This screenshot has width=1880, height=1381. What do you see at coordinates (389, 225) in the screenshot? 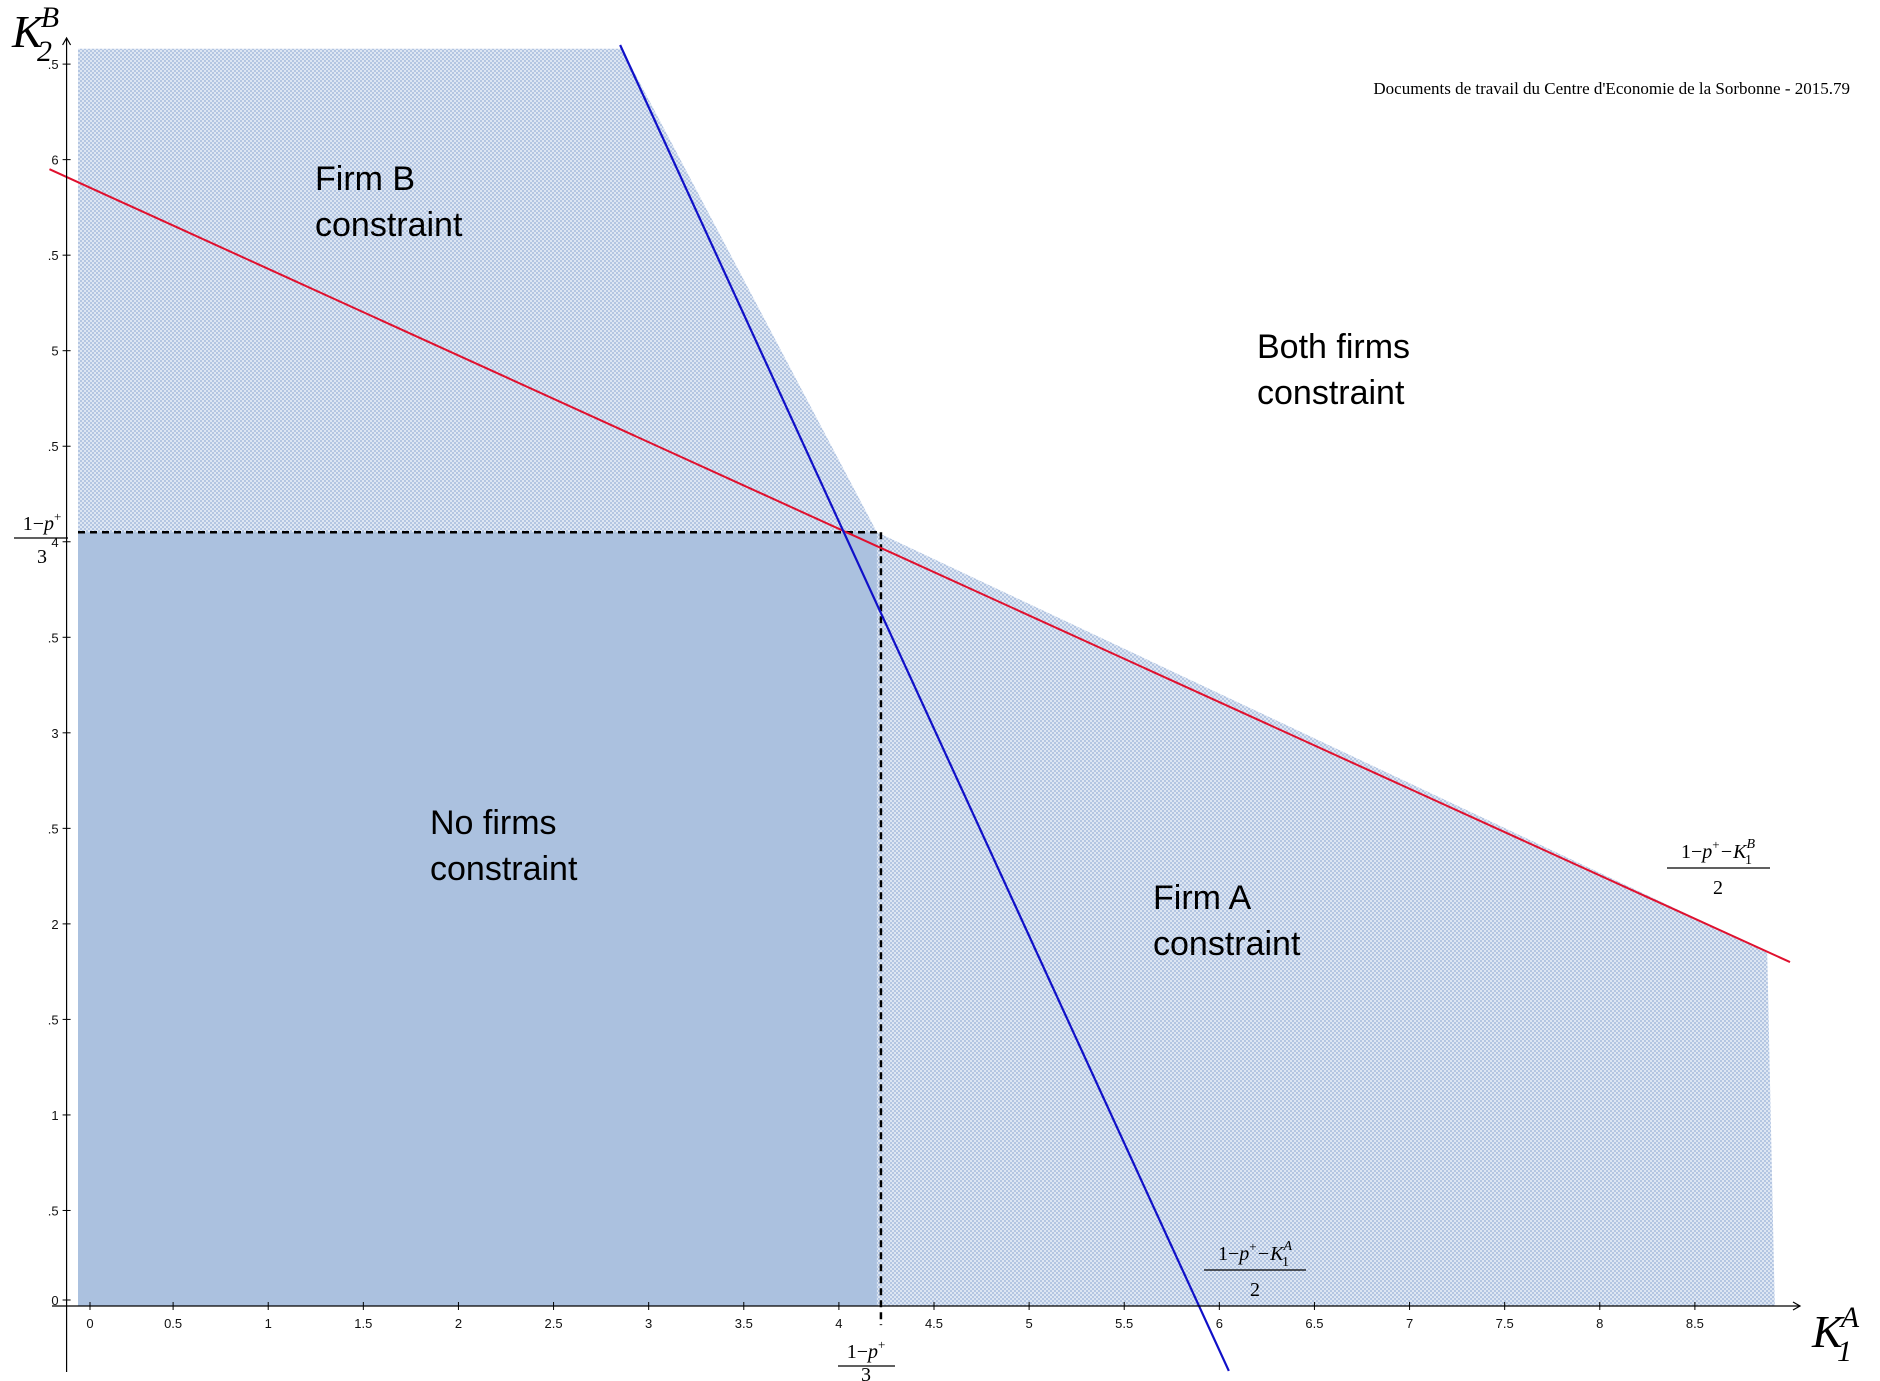
I see `region-label-firm-b-line2: constraint` at bounding box center [389, 225].